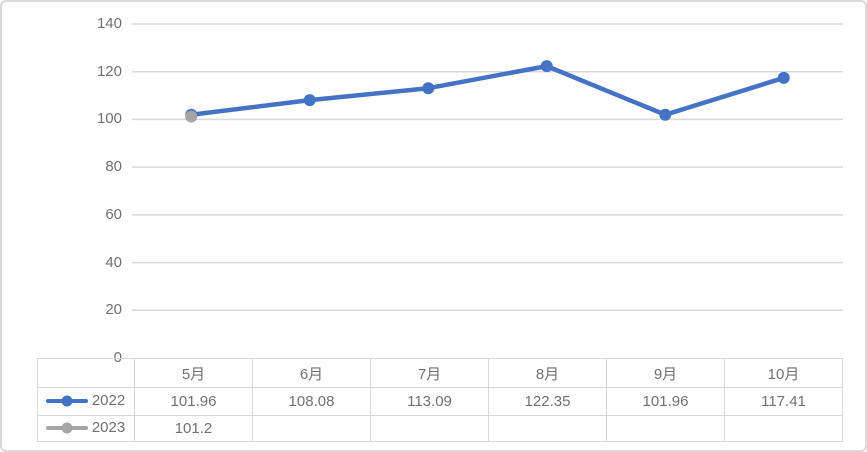 Image resolution: width=867 pixels, height=452 pixels. I want to click on legend-cell-2022: 2022, so click(86, 401).